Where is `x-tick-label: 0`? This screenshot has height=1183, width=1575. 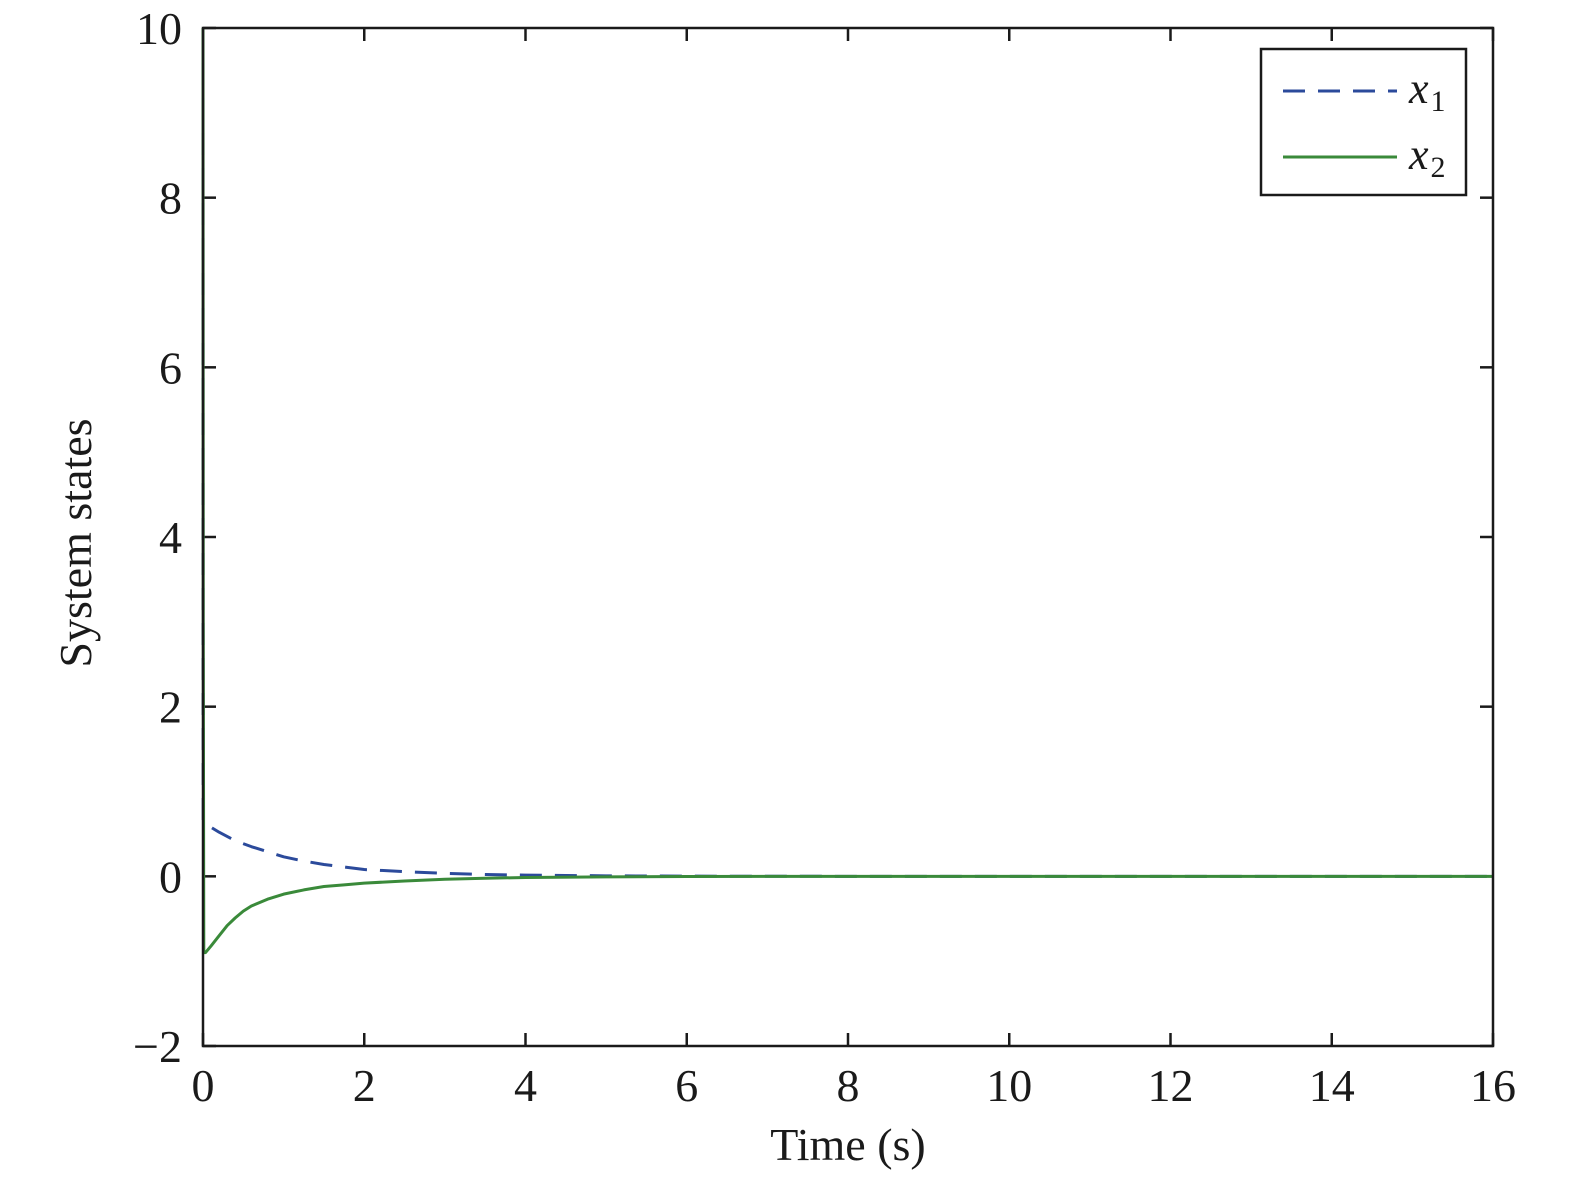
x-tick-label: 0 is located at coordinates (203, 1085).